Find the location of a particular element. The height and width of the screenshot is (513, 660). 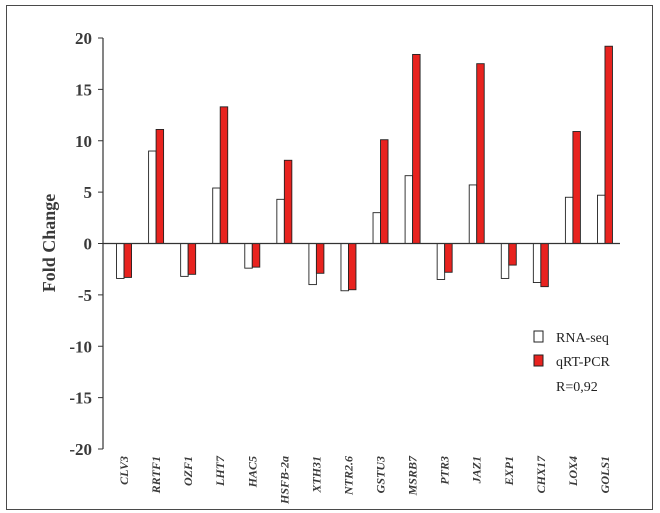

bar-rna-seq-clv3 is located at coordinates (120, 261).